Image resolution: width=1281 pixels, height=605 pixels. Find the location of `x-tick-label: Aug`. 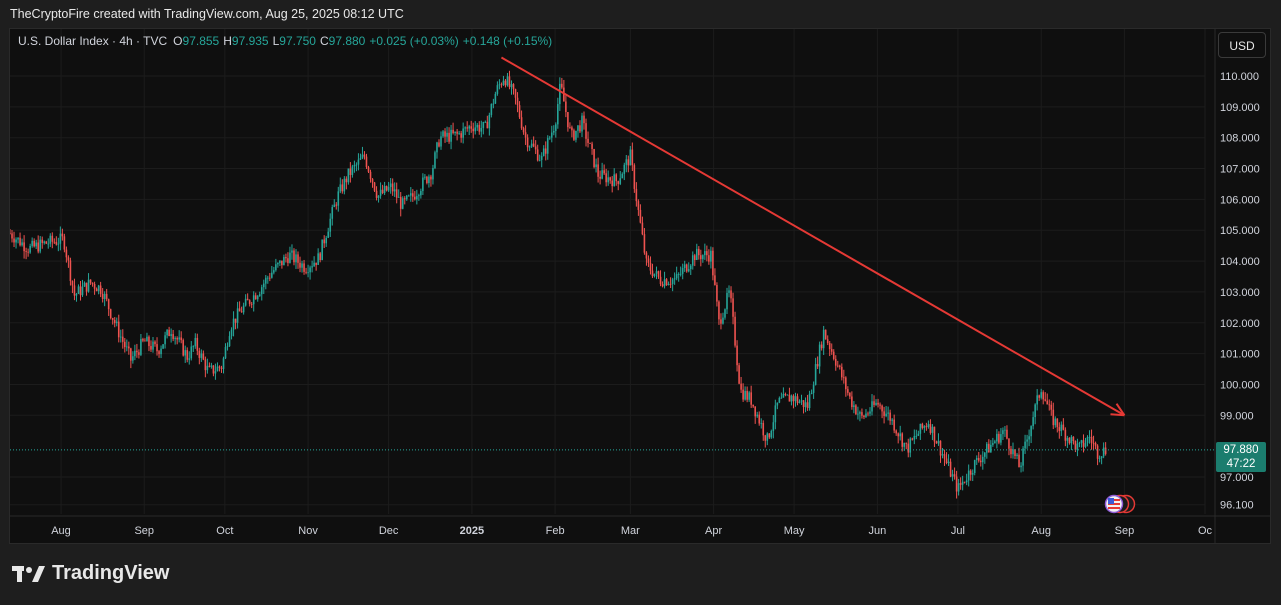

x-tick-label: Aug is located at coordinates (1041, 531).